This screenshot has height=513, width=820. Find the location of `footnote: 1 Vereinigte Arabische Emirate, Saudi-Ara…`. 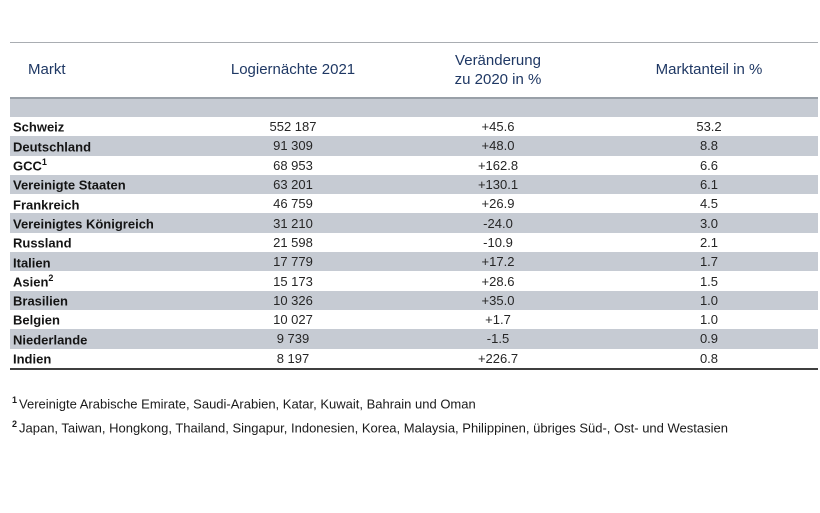

footnote: 1 Vereinigte Arabische Emirate, Saudi-Ara… is located at coordinates (370, 402).